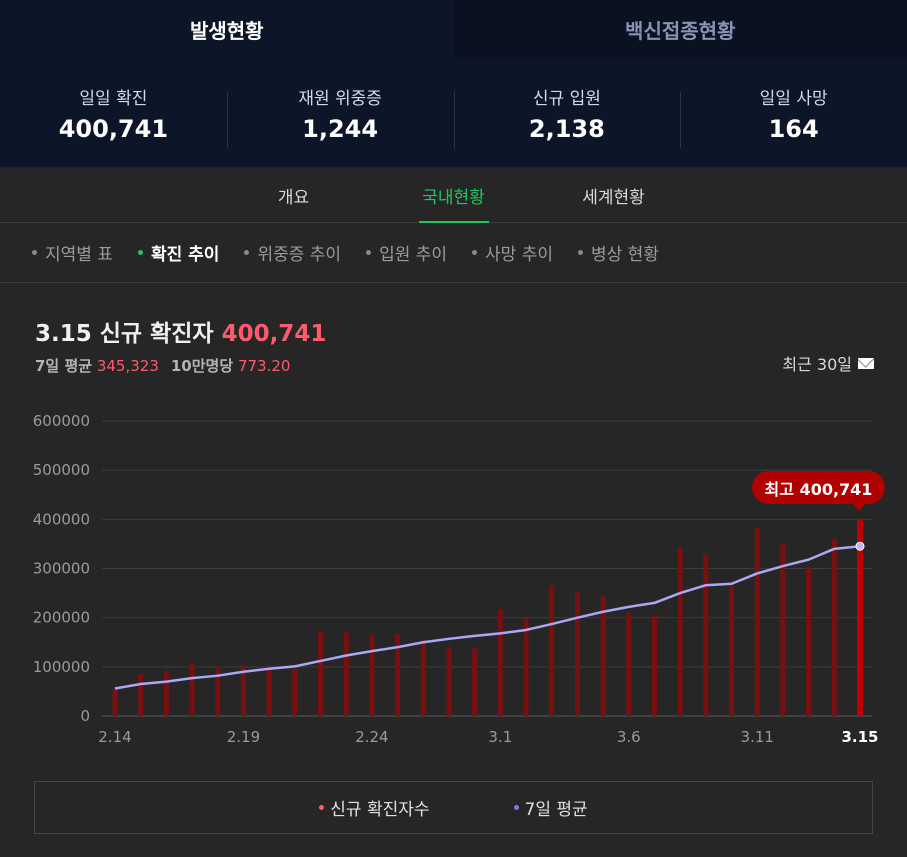  Describe the element at coordinates (61, 667) in the screenshot. I see `y-tick-label: 100000` at that location.